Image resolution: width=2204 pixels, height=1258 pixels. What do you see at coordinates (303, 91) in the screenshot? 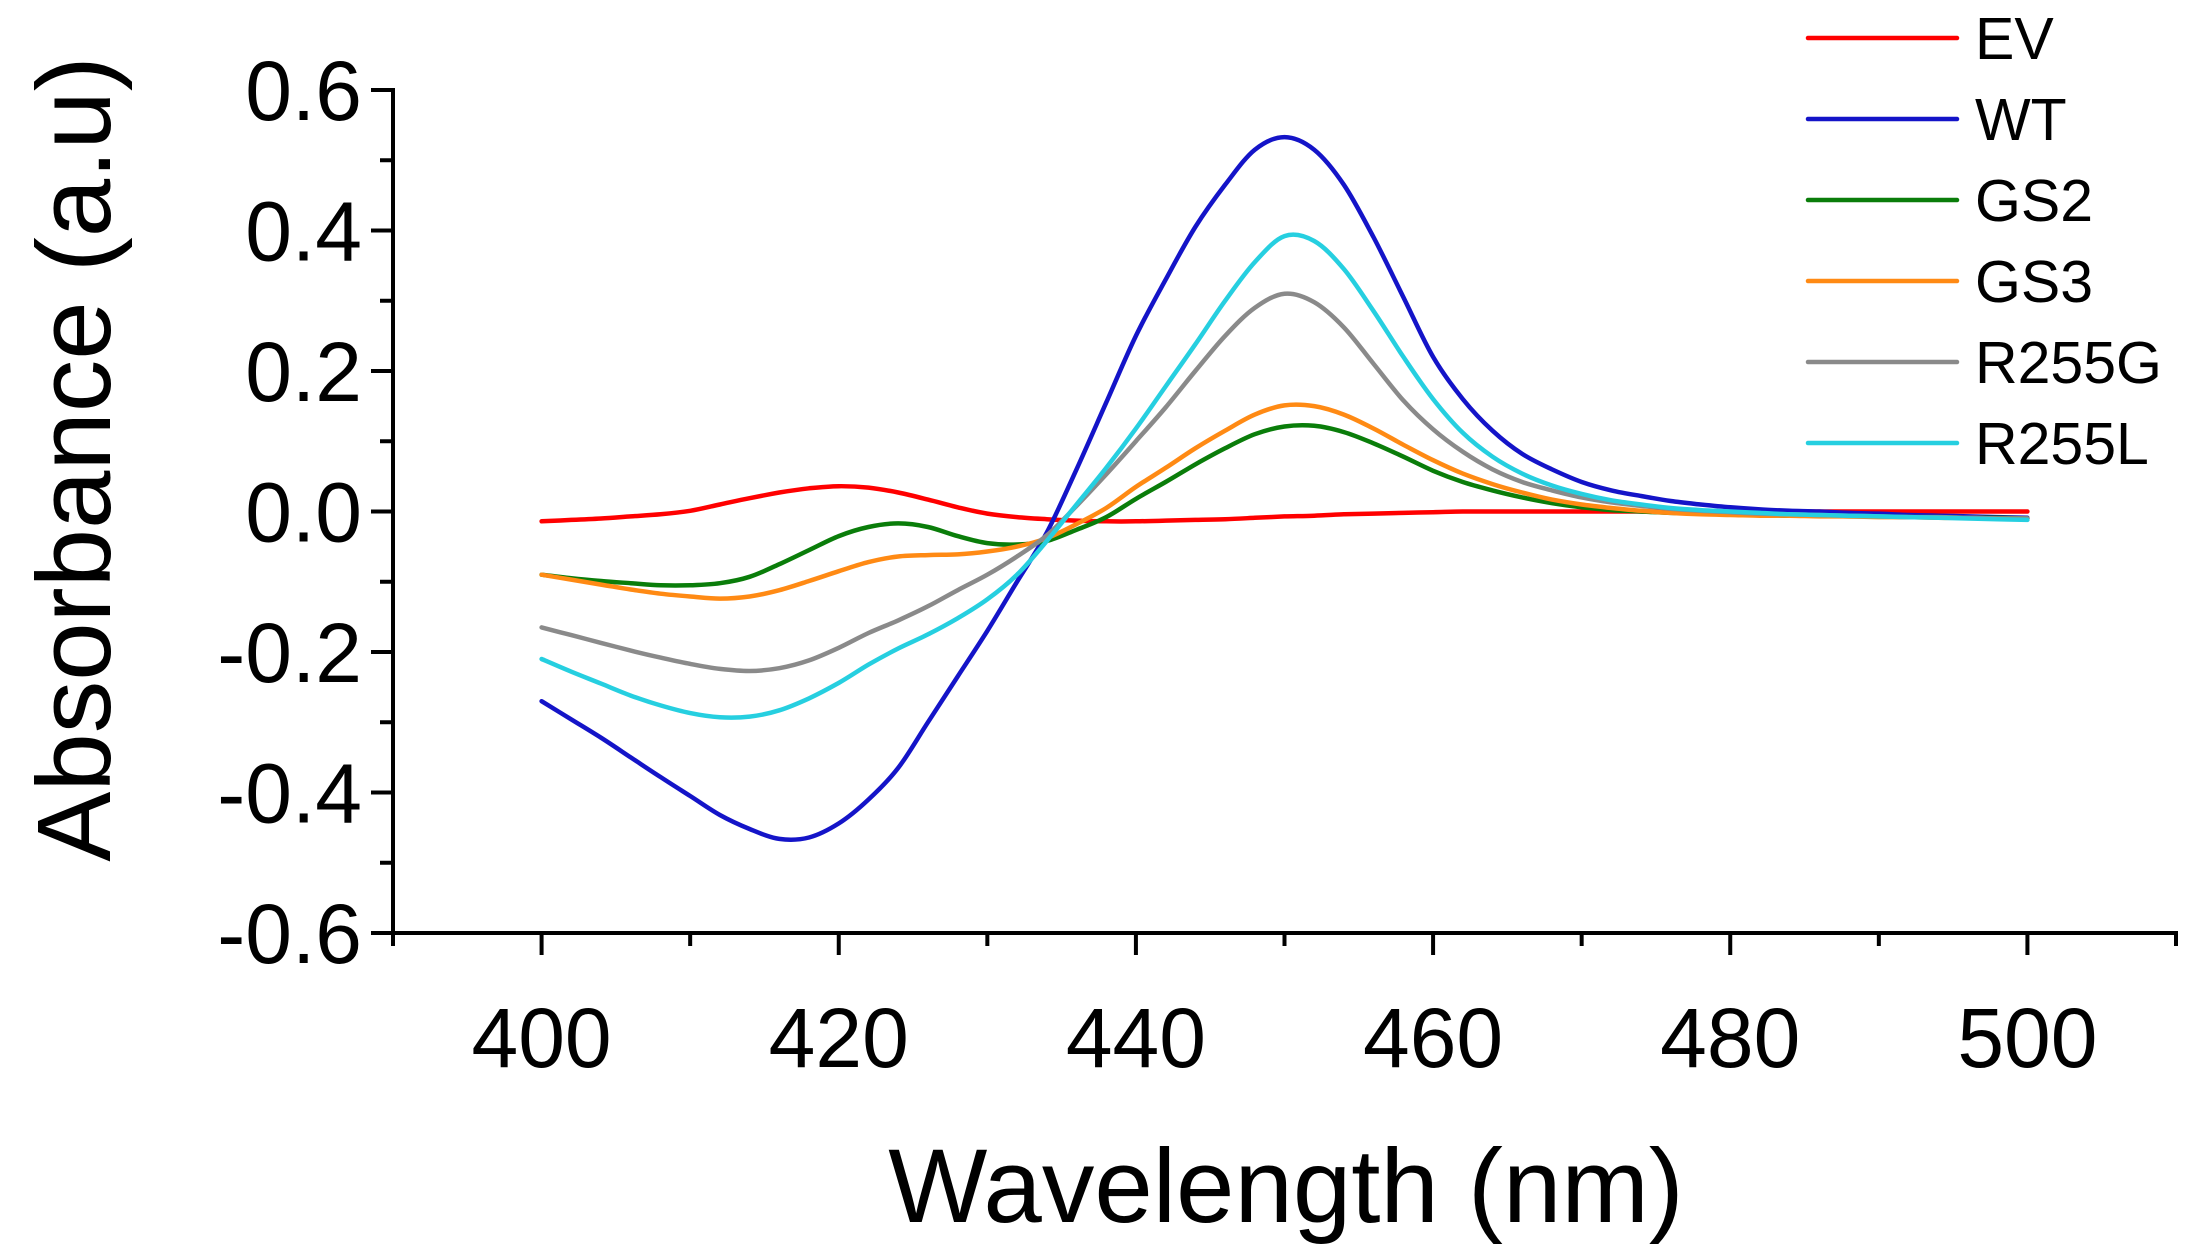
I see `y-tick-label: 0.6` at bounding box center [303, 91].